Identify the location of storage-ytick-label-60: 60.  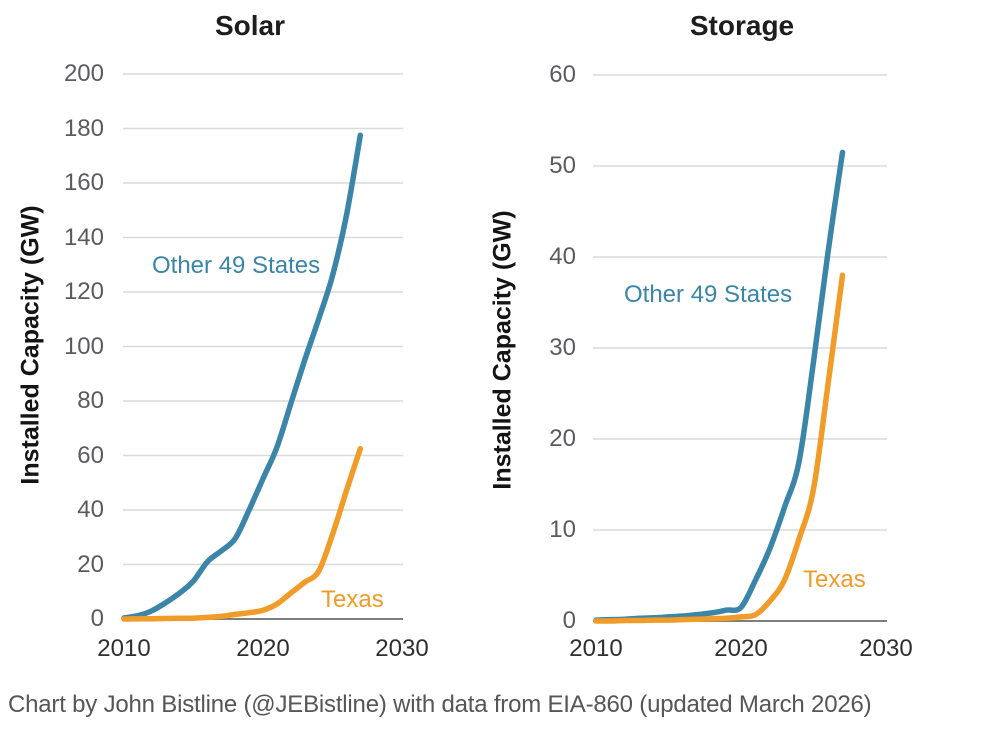
(562, 74).